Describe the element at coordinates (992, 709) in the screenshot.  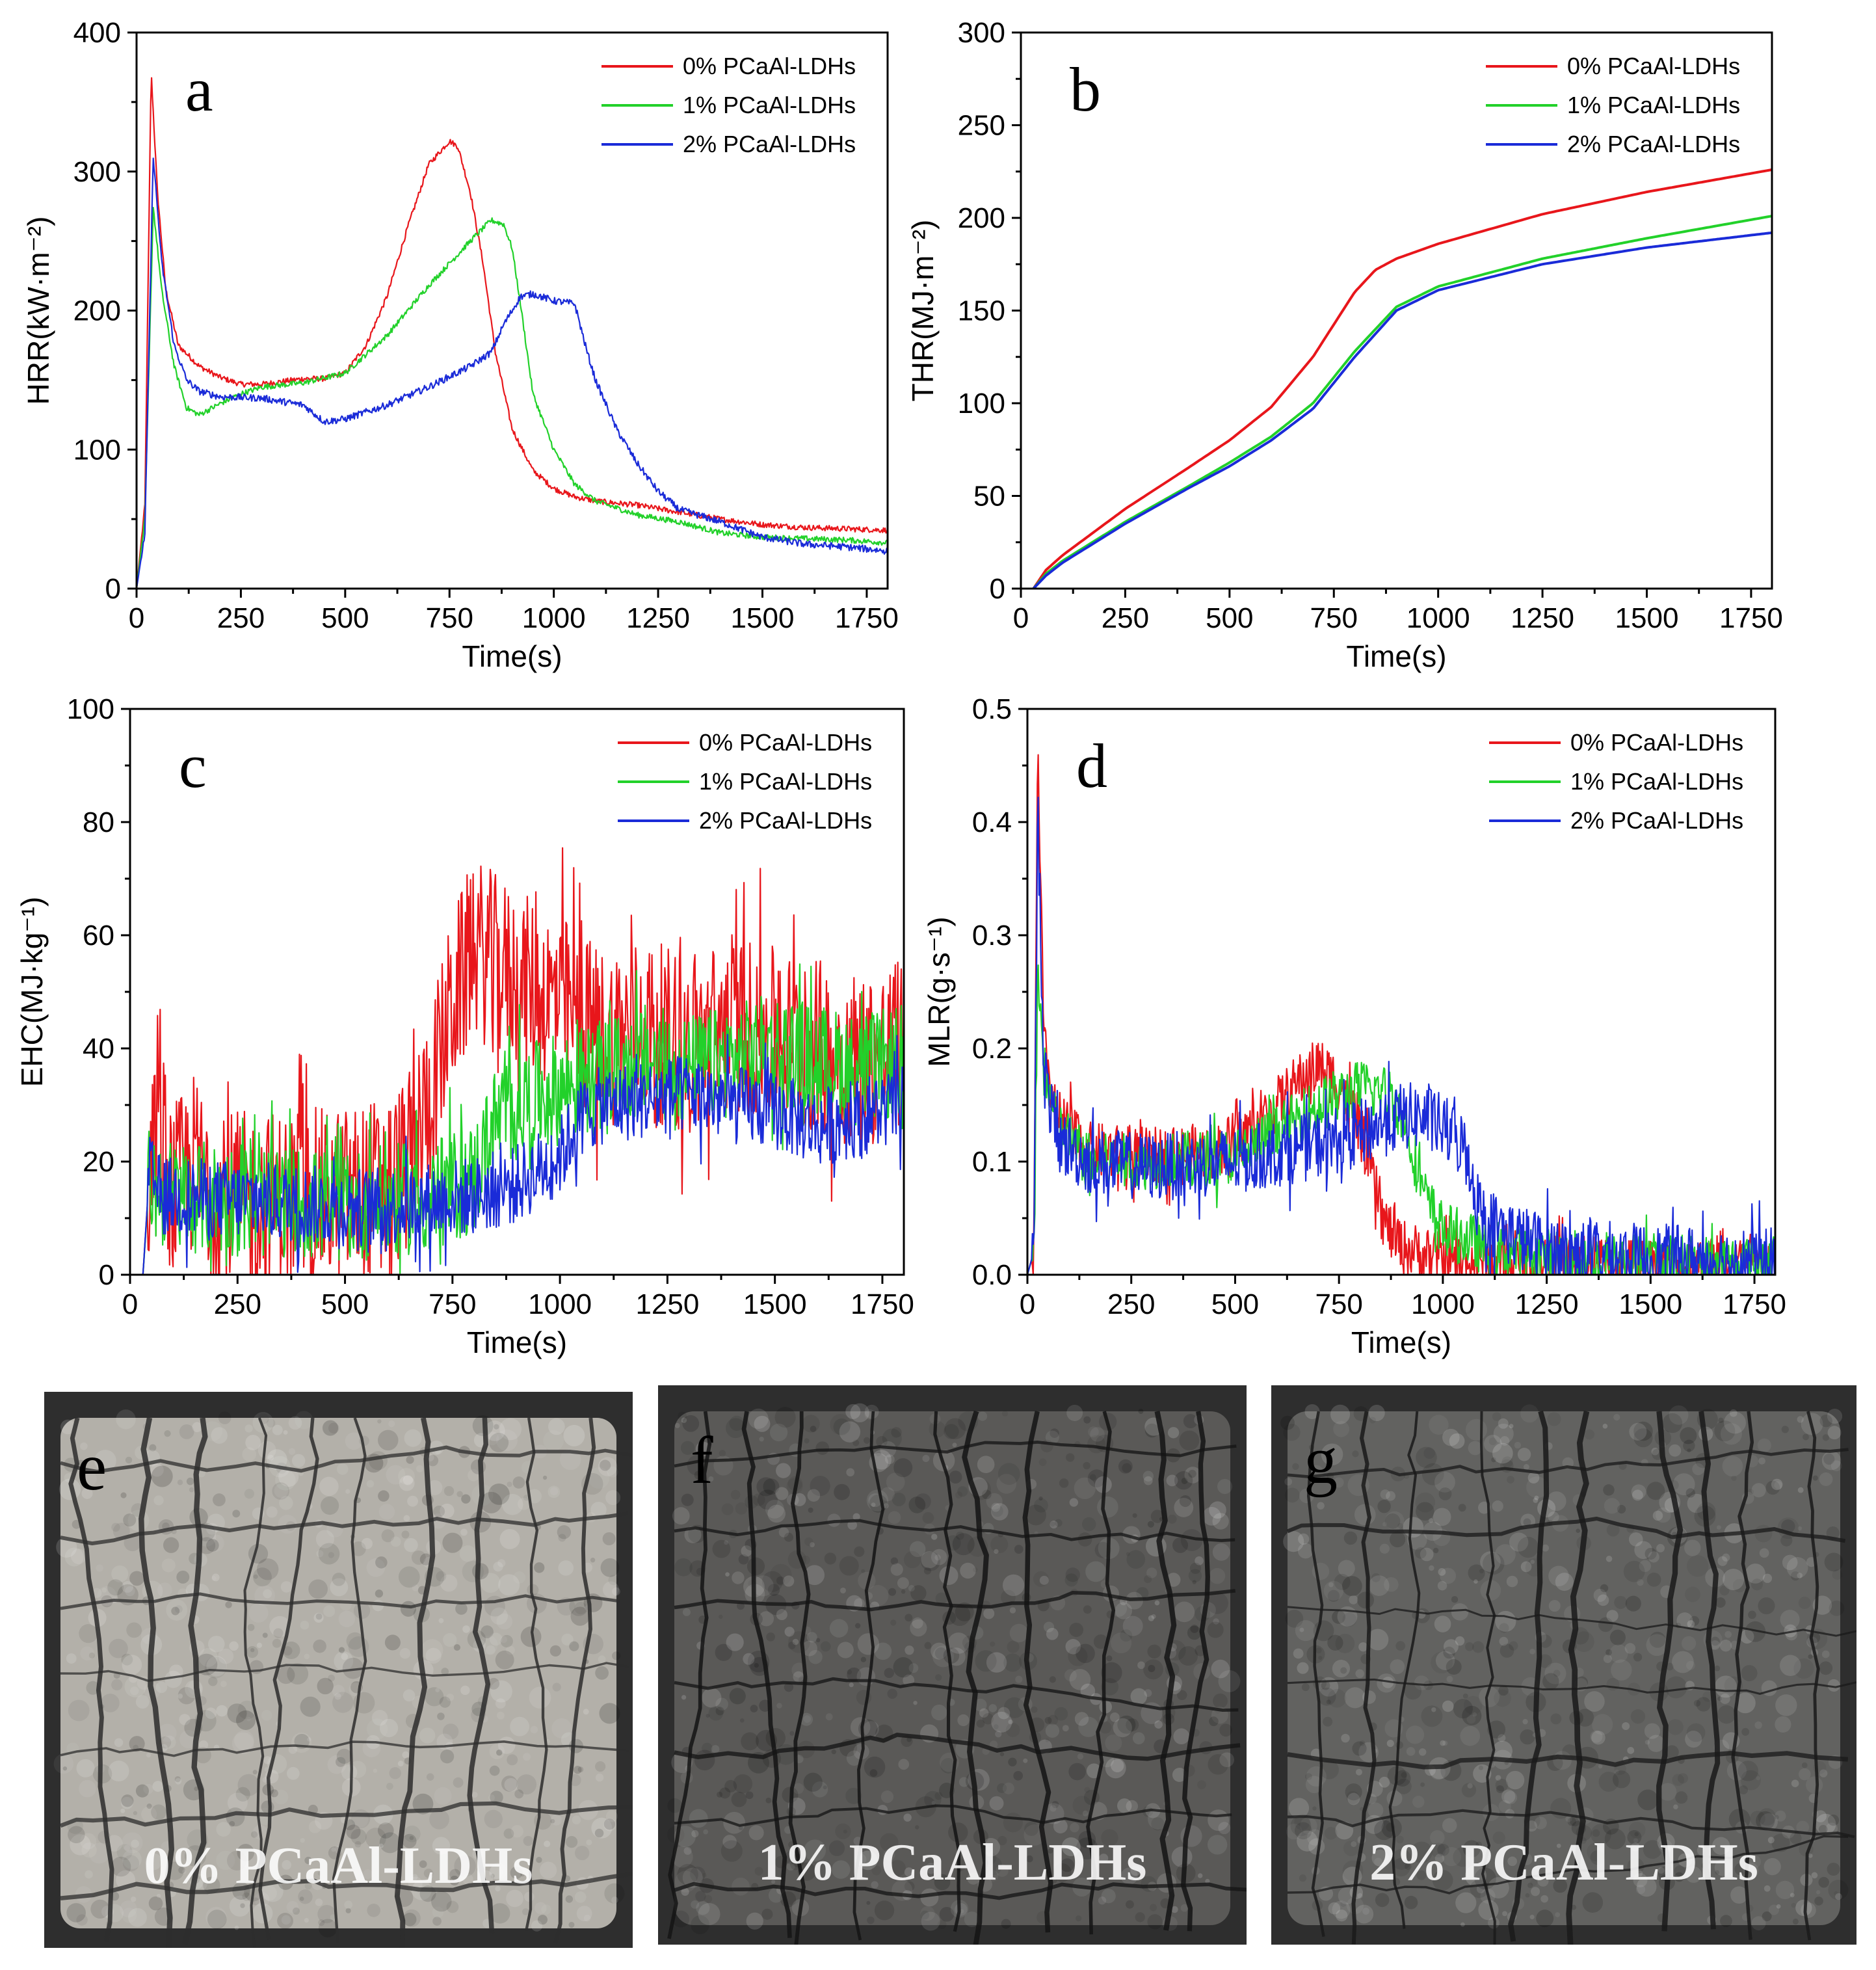
I see `y-tick-label: 0.5` at that location.